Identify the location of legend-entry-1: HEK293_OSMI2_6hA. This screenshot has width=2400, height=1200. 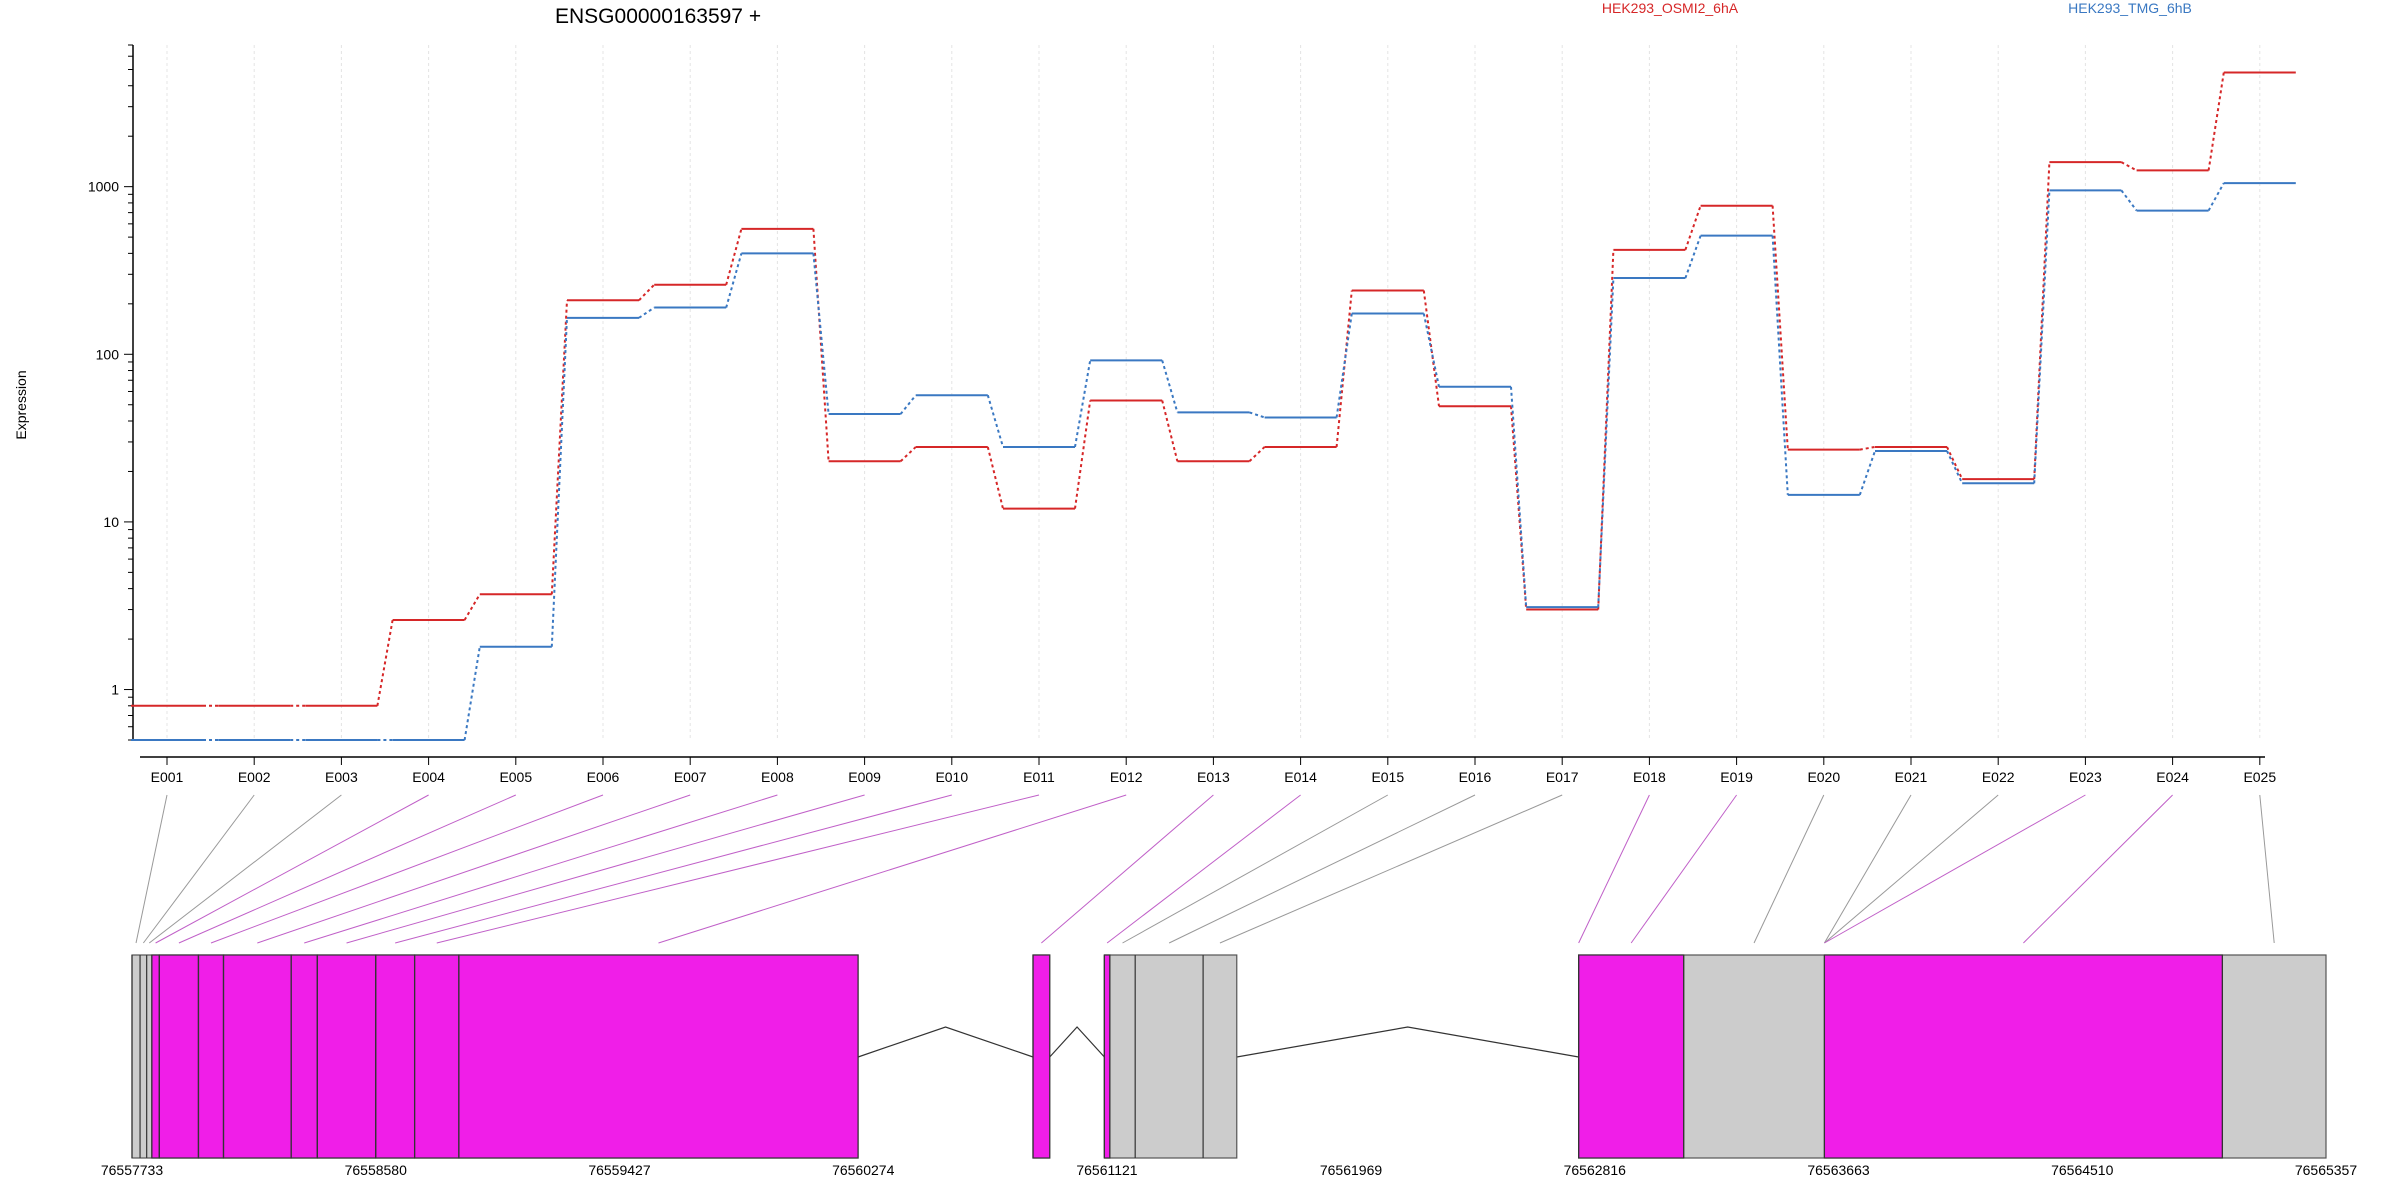
(1670, 8).